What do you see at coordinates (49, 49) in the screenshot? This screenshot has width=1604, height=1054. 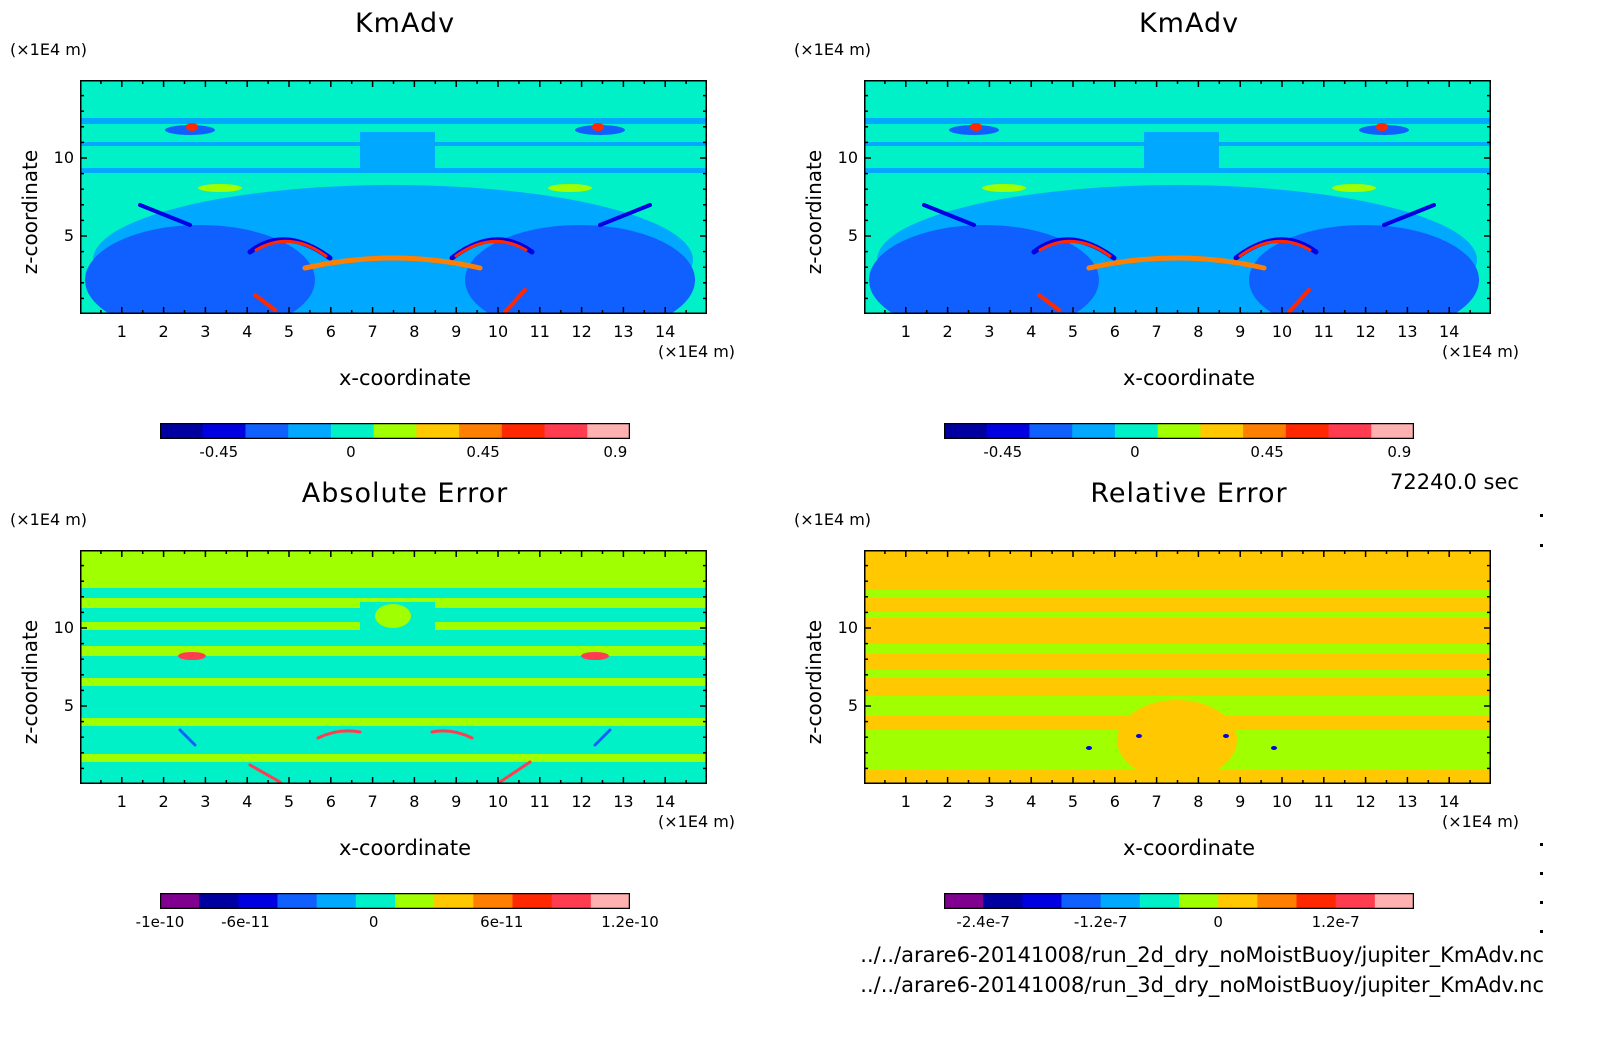 I see `y-unit-label: (×1E4 m)` at bounding box center [49, 49].